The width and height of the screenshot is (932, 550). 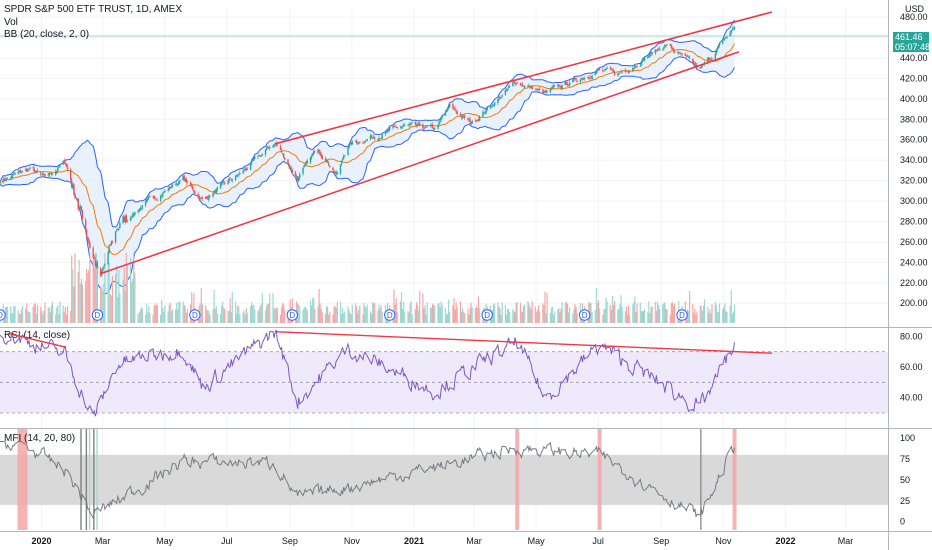 What do you see at coordinates (93, 9) in the screenshot?
I see `symbol-legend: SPDR S&P 500 ETF TRUST, 1D, AMEX` at bounding box center [93, 9].